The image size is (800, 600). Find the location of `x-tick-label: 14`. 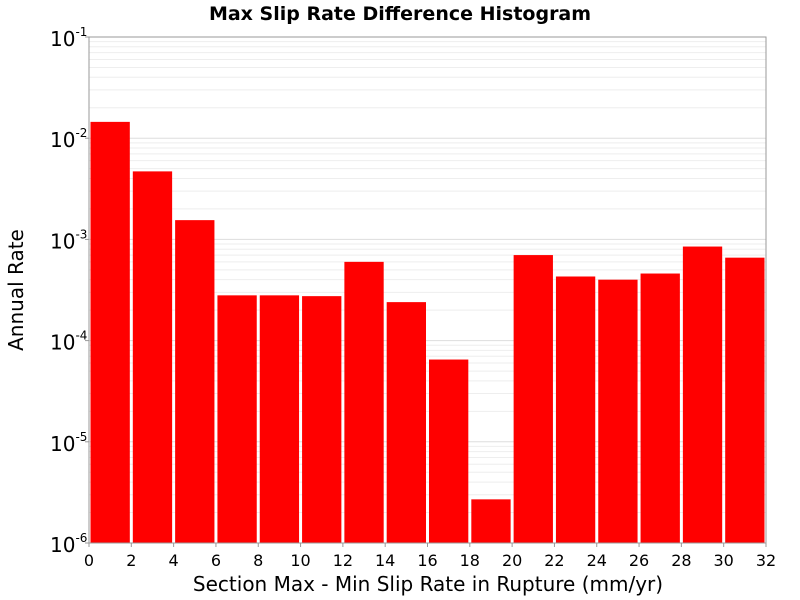

x-tick-label: 14 is located at coordinates (385, 560).